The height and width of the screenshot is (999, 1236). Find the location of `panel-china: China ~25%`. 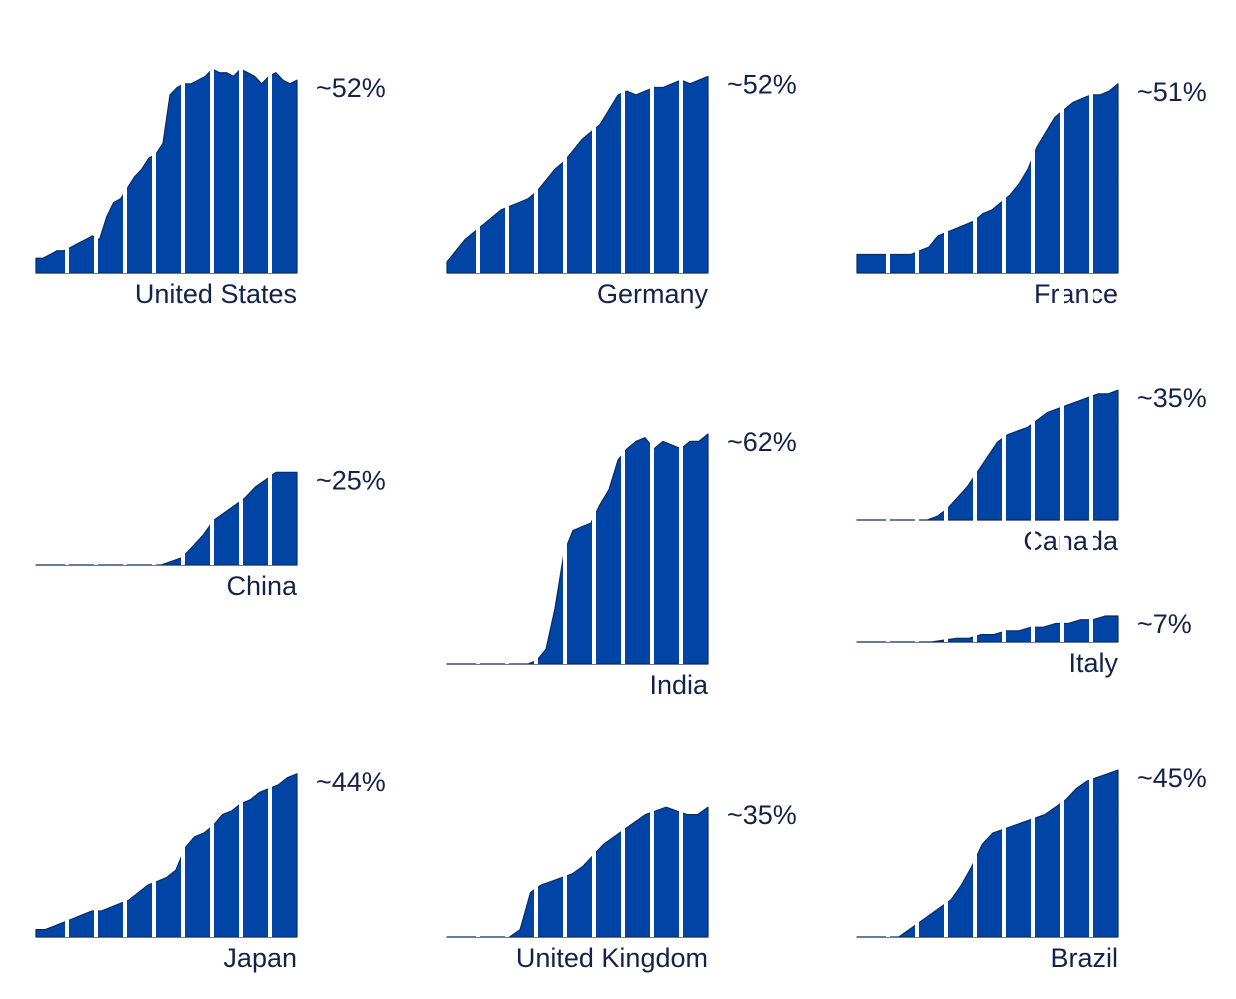

panel-china: China ~25% is located at coordinates (210, 465).